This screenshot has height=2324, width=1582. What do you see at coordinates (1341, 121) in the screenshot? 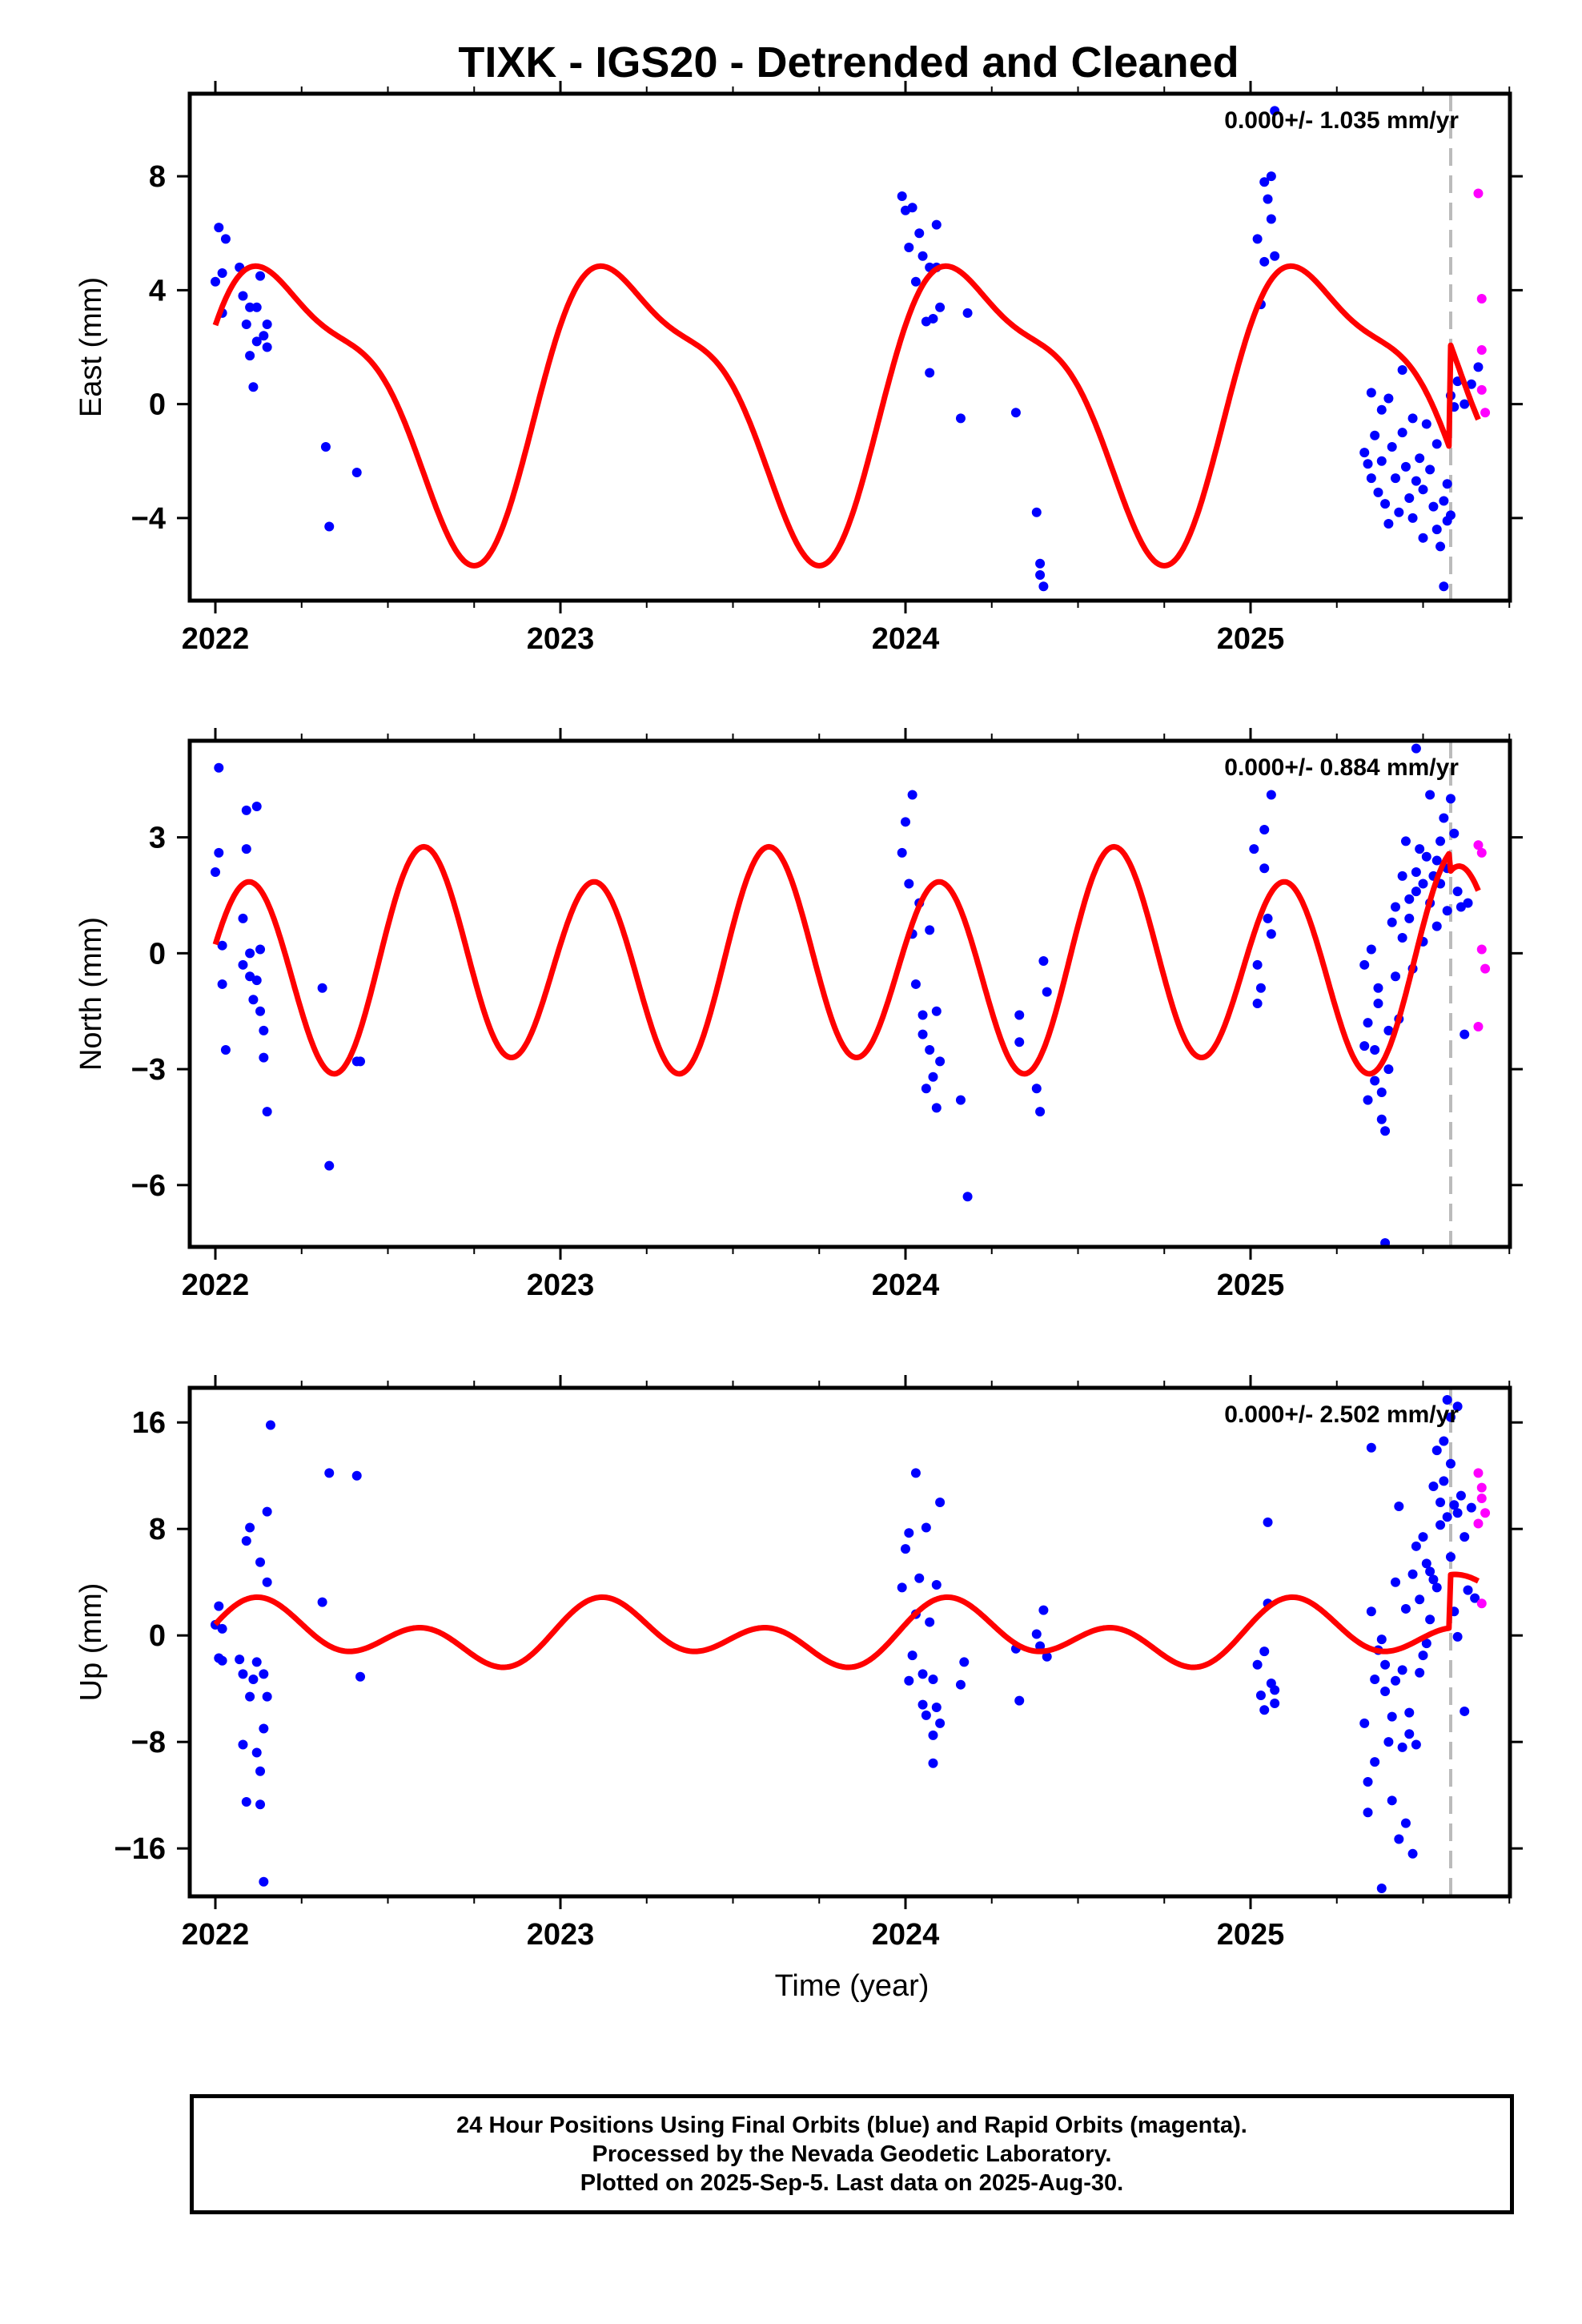
I see `rate-annotation: 0.000+/- 1.035 mm/yr` at bounding box center [1341, 121].